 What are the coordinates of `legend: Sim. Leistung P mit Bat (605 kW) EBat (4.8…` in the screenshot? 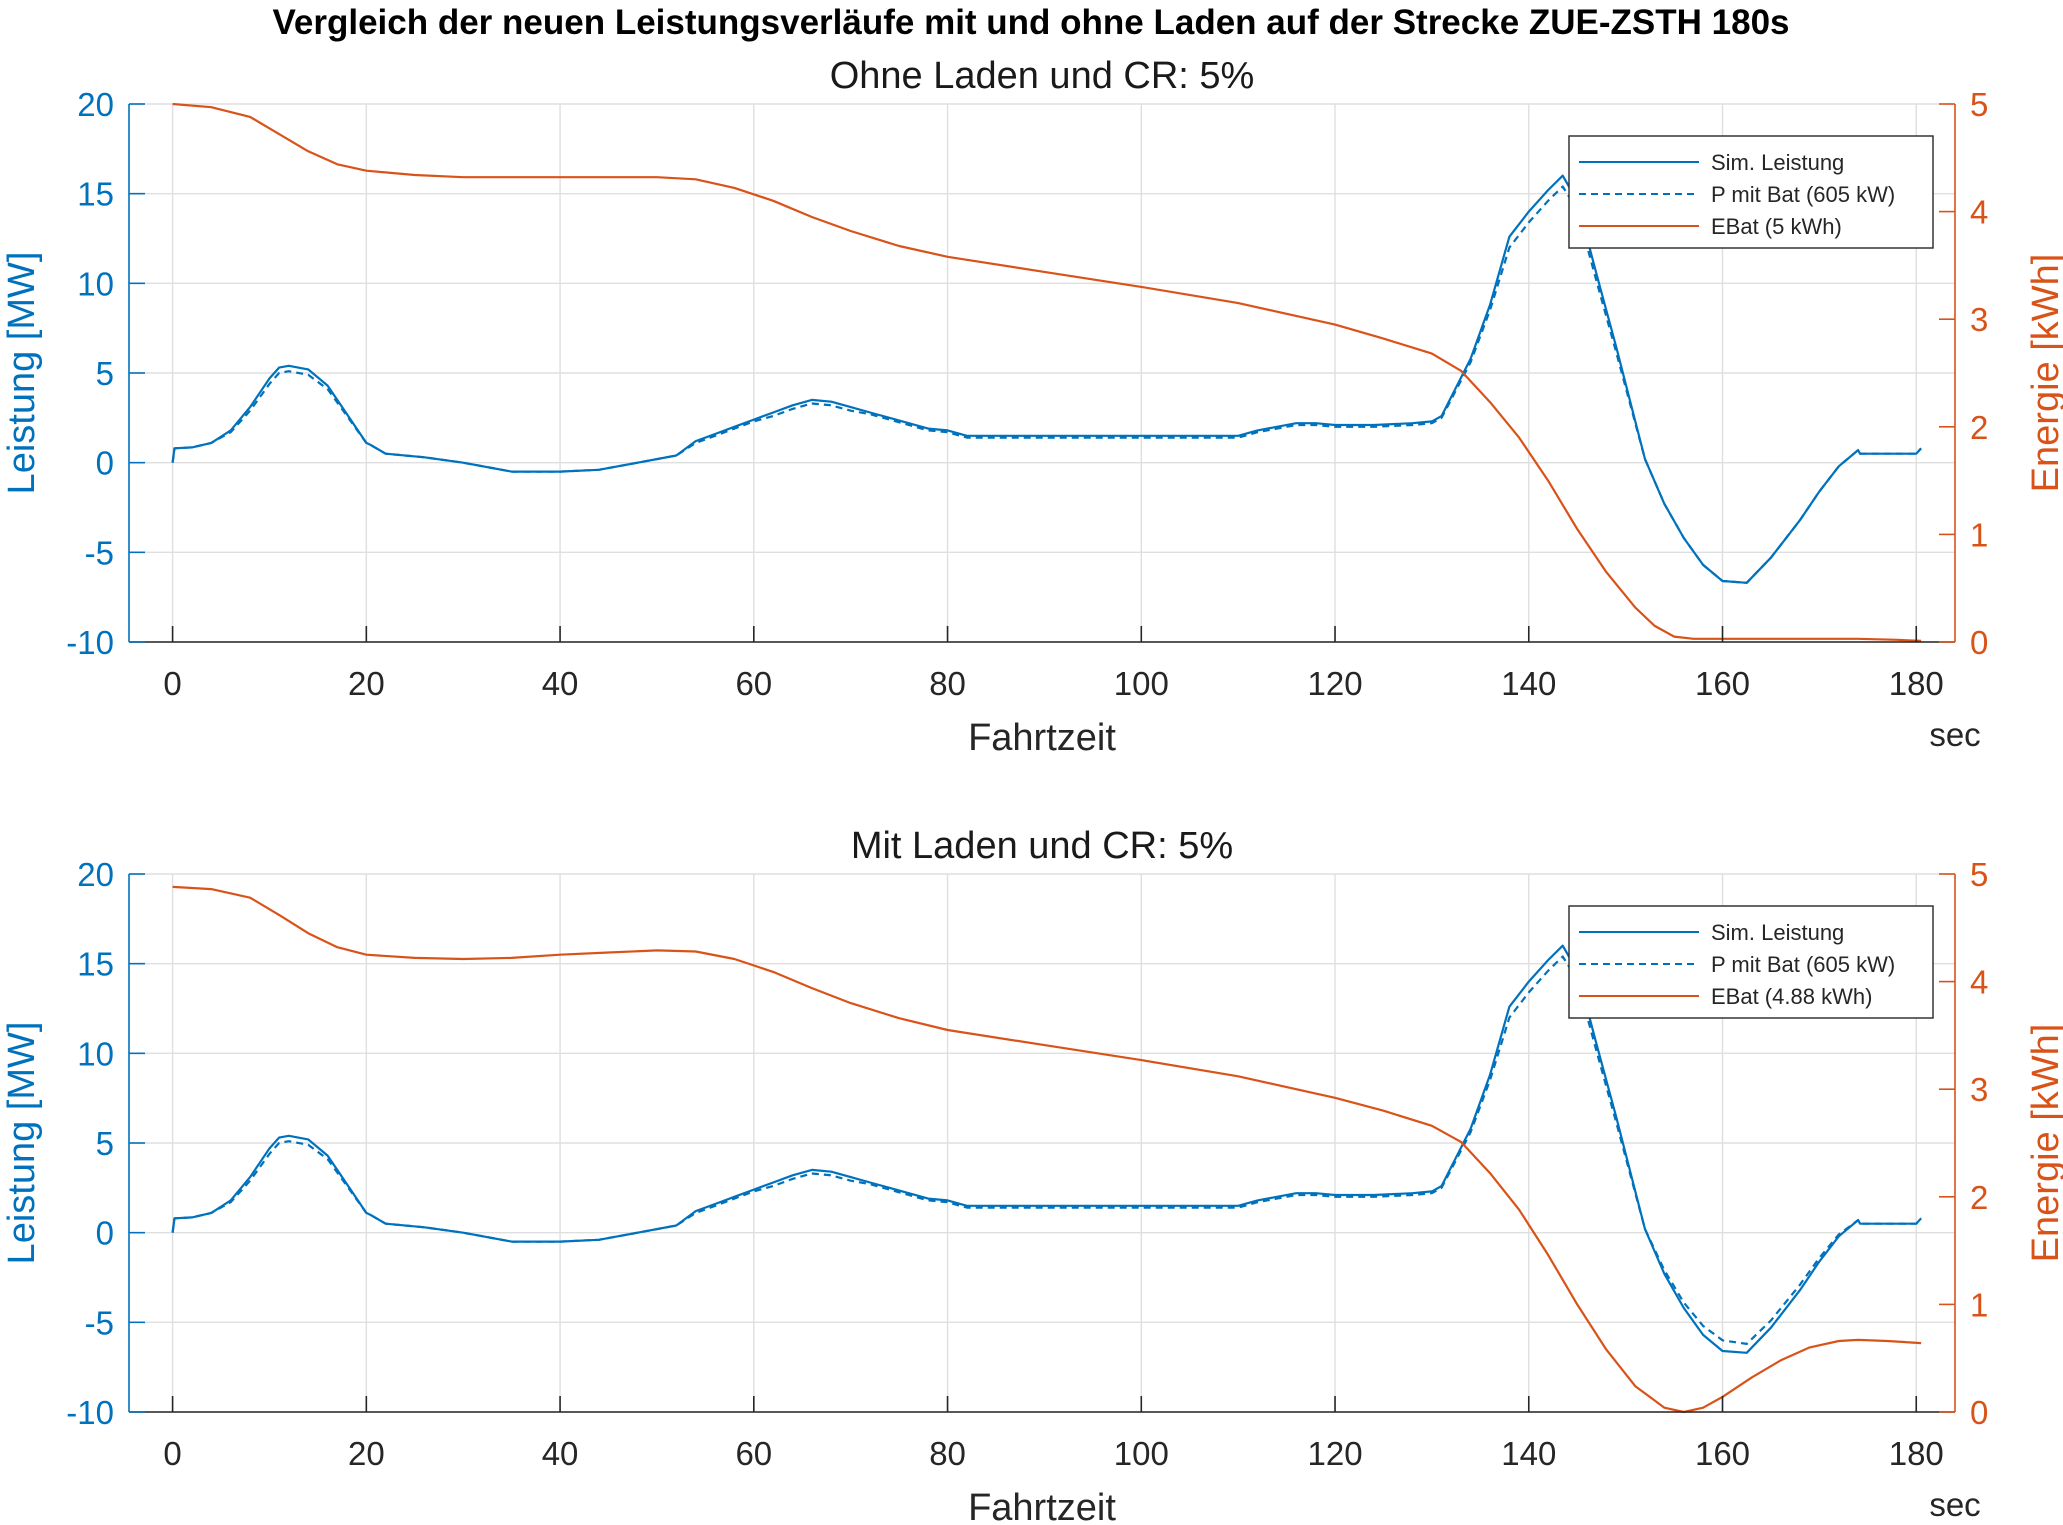 It's located at (1751, 962).